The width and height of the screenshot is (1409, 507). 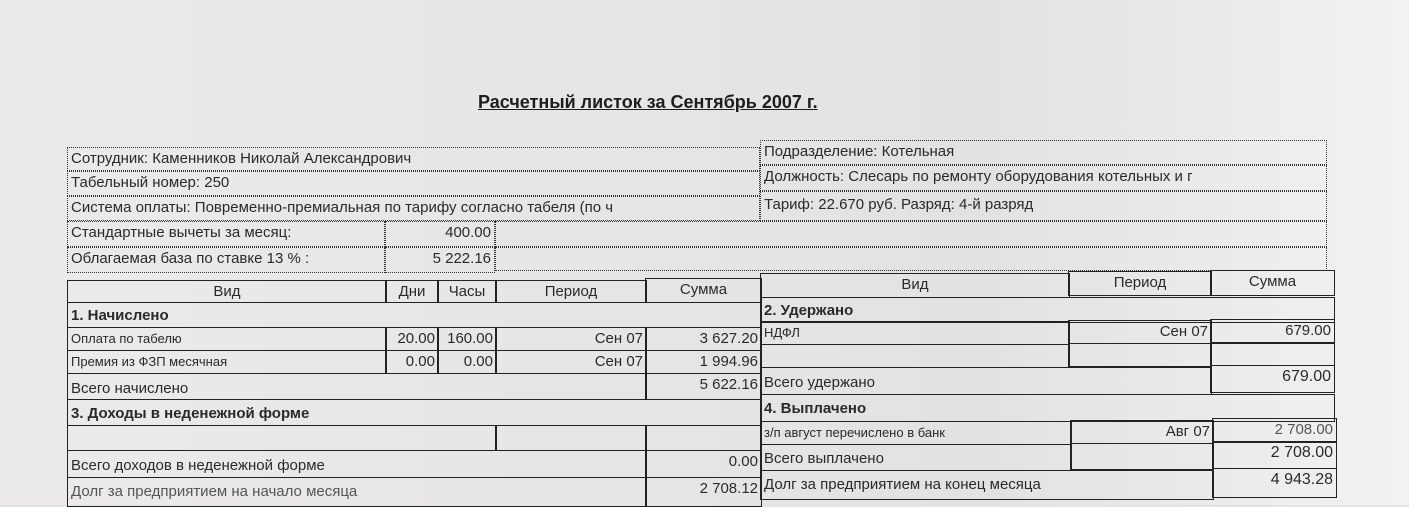 I want to click on row-days: 0.00, so click(x=412, y=362).